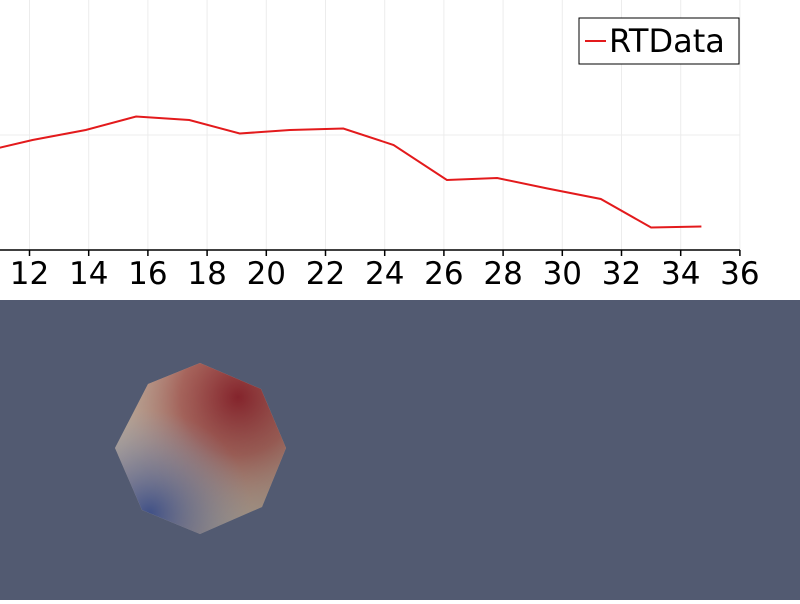 This screenshot has width=800, height=604. I want to click on x-tick-label: 24, so click(384, 274).